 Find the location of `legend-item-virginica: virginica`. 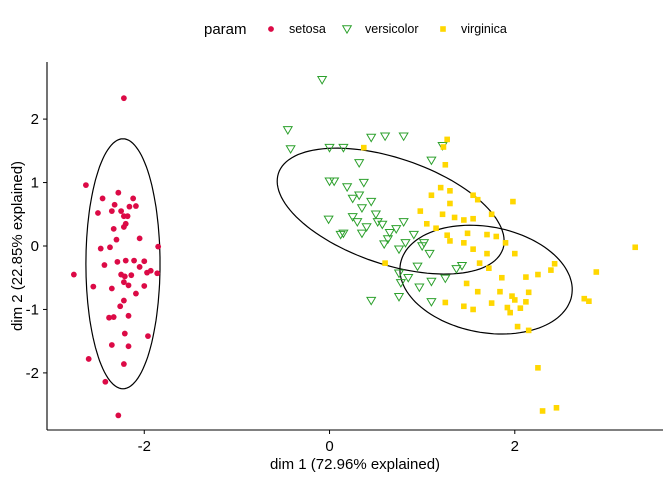

legend-item-virginica: virginica is located at coordinates (473, 29).